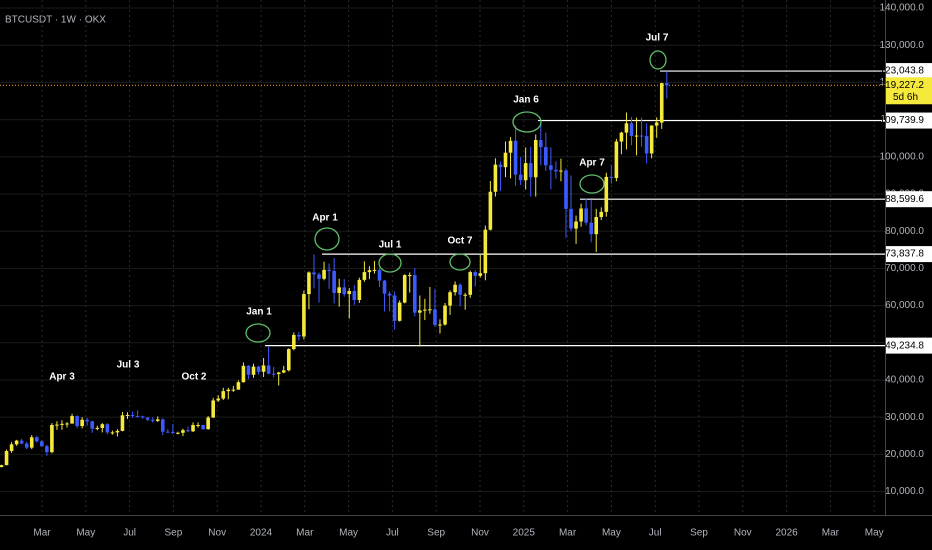  What do you see at coordinates (657, 38) in the screenshot?
I see `annotation-label: Jul 7` at bounding box center [657, 38].